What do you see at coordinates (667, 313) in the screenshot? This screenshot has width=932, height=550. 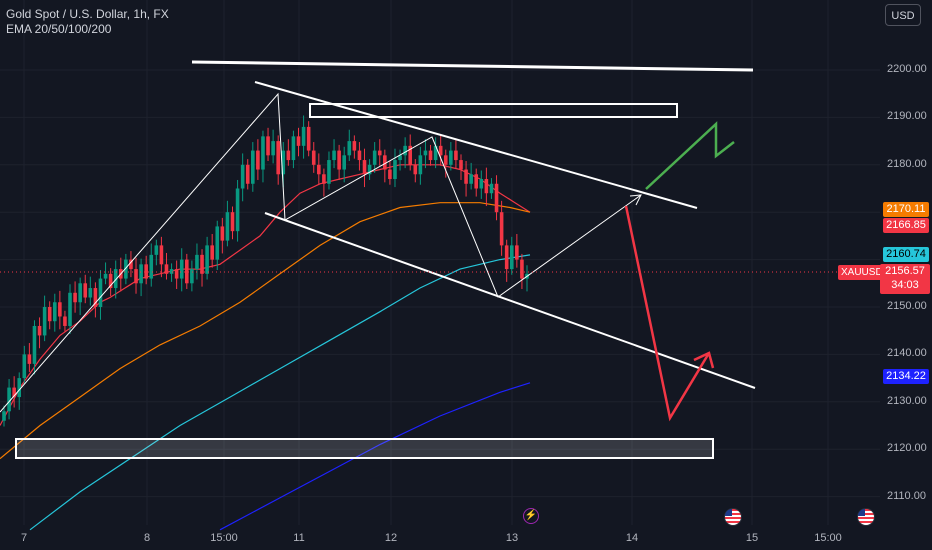 I see `bearish-arrow` at bounding box center [667, 313].